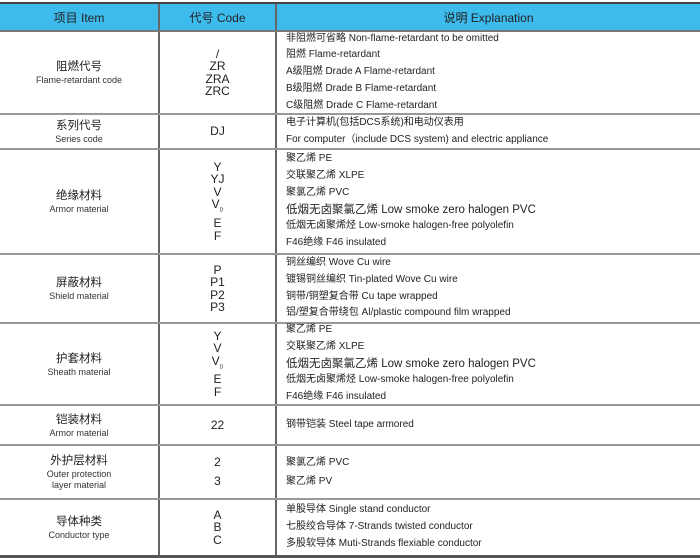 The image size is (700, 558). What do you see at coordinates (488, 425) in the screenshot?
I see `explanation-cell: 钢带铠装 Steel tape armored` at bounding box center [488, 425].